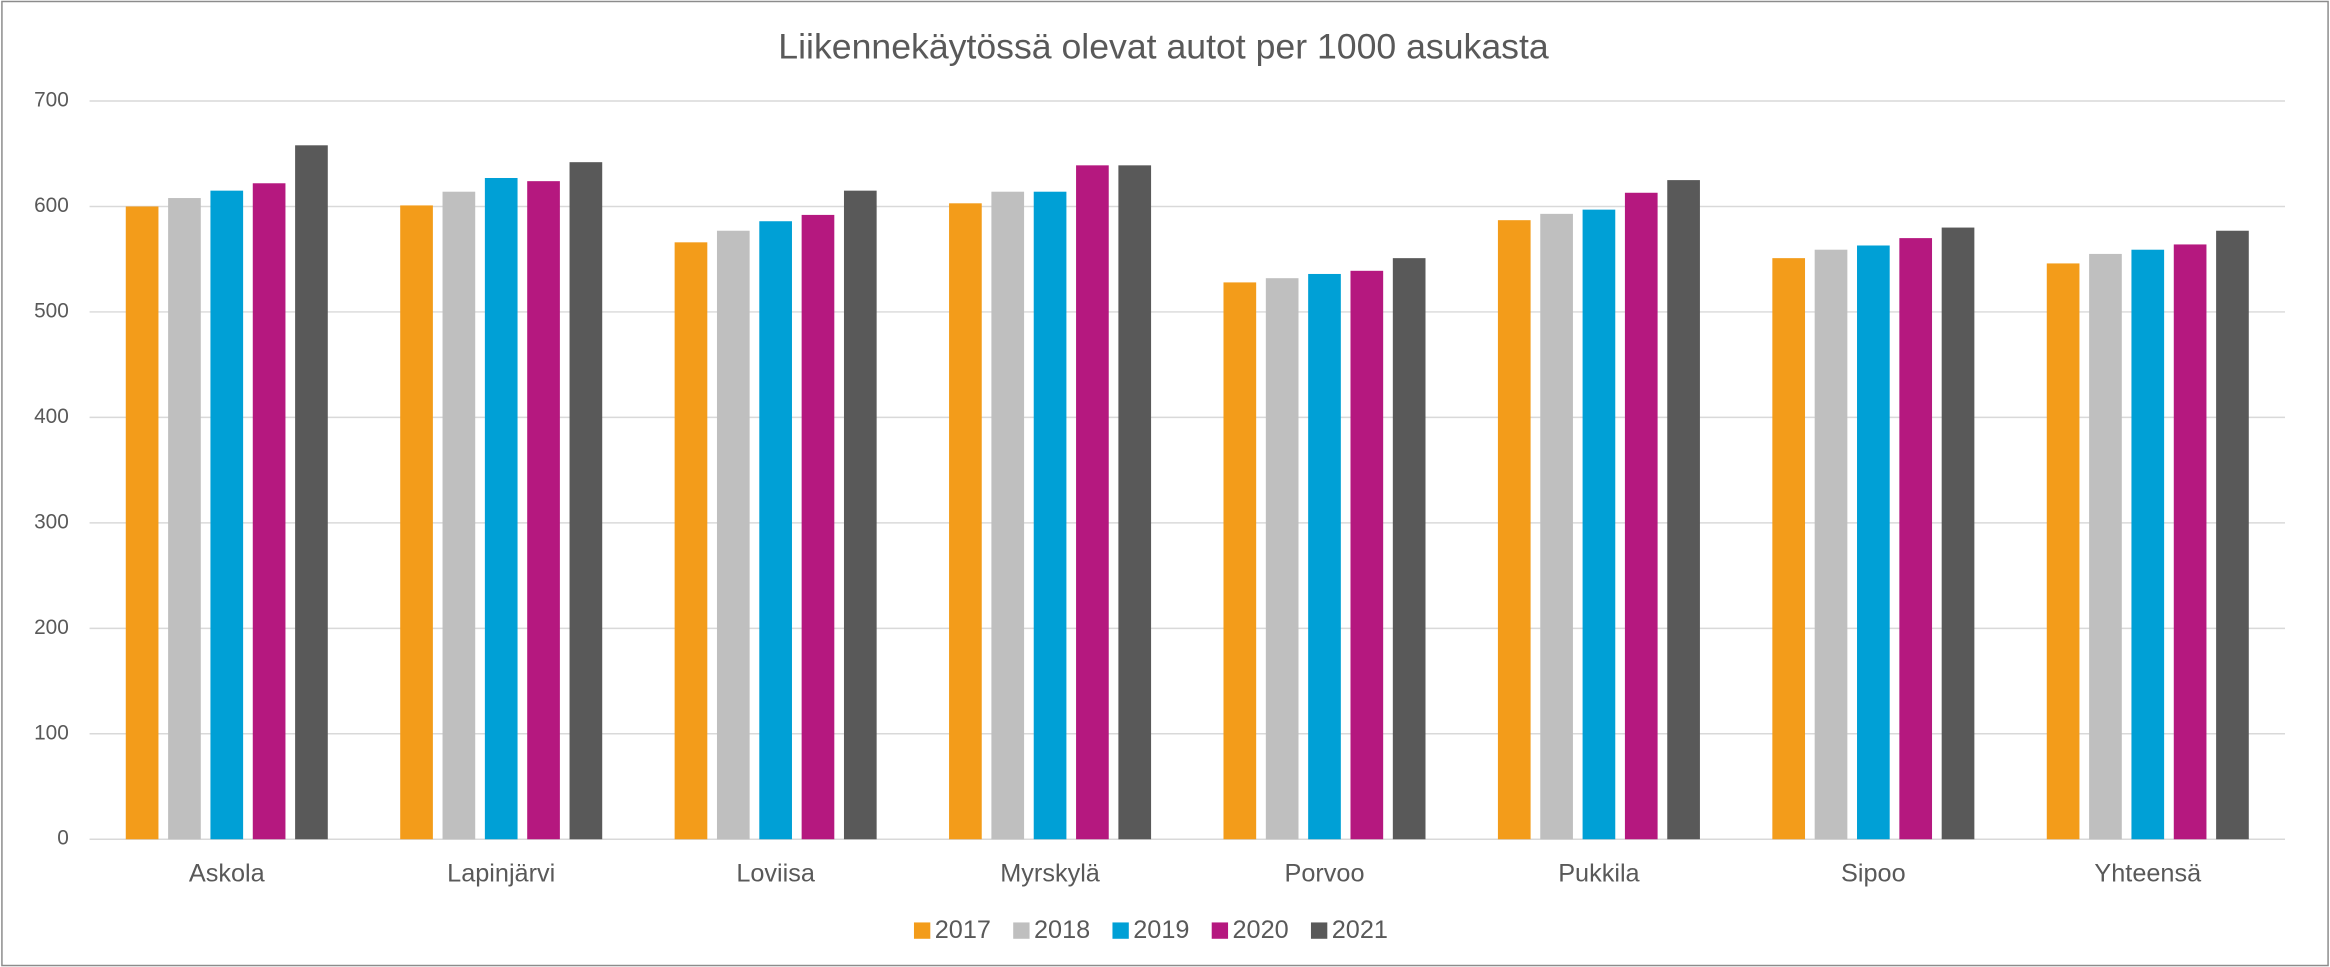 The width and height of the screenshot is (2330, 967). What do you see at coordinates (51, 732) in the screenshot?
I see `y-tick-label: 100` at bounding box center [51, 732].